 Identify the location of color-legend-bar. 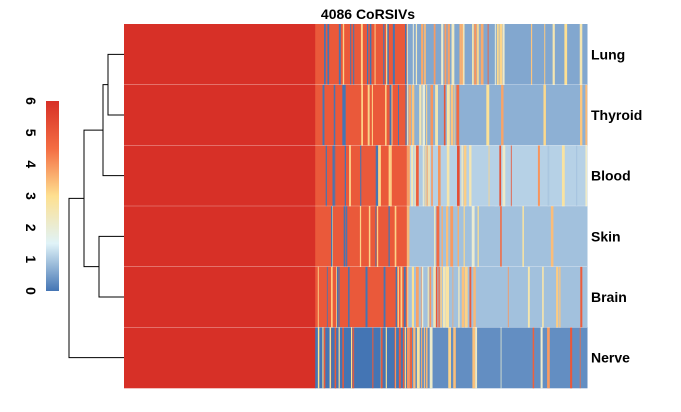
(52, 196).